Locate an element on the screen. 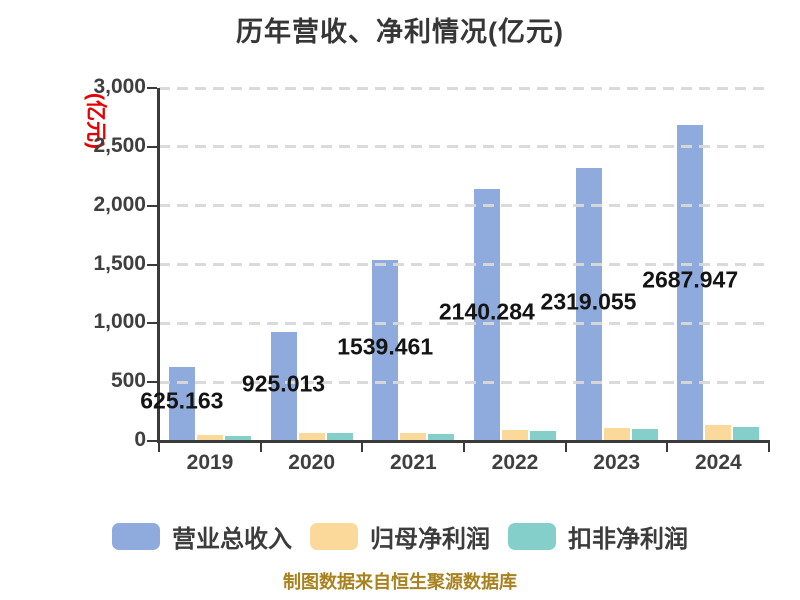  x-axis-label: 2021 is located at coordinates (413, 462).